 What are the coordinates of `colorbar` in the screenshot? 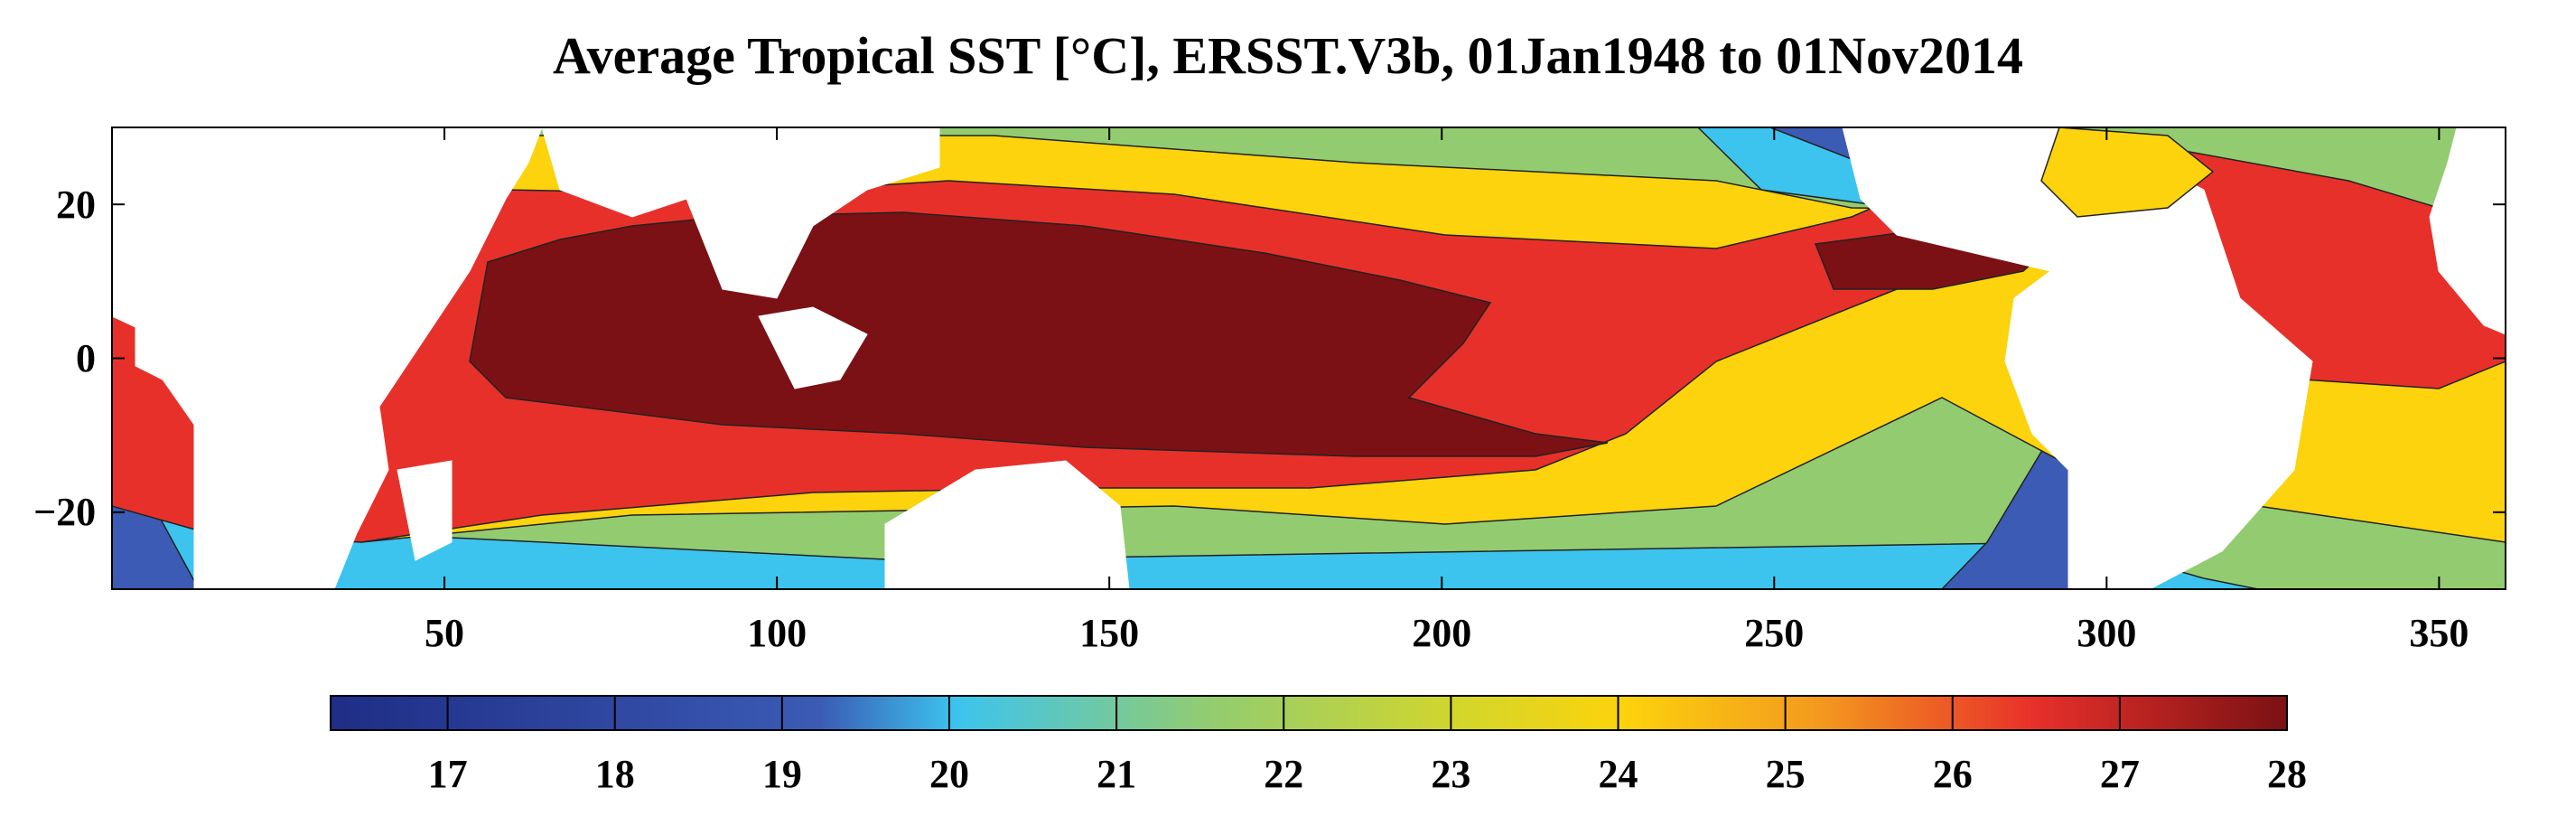 It's located at (1309, 713).